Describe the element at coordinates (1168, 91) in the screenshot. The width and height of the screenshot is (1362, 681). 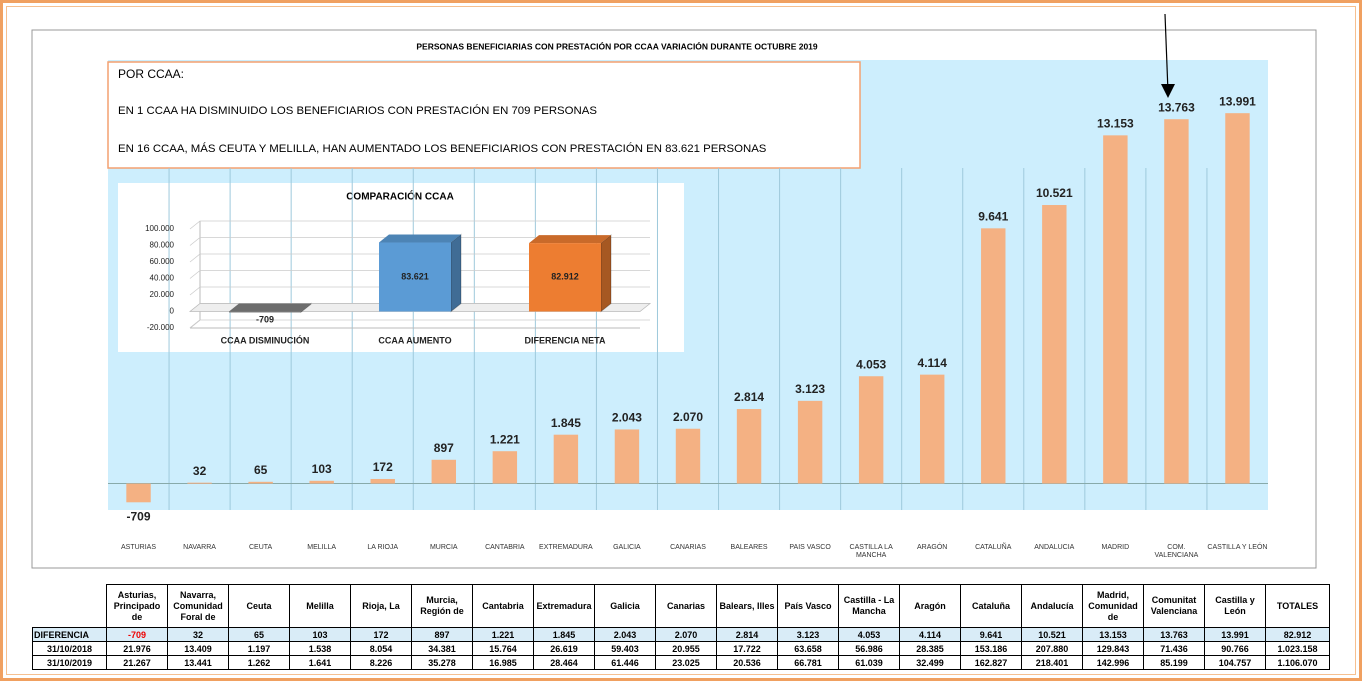
I see `arrow-head` at that location.